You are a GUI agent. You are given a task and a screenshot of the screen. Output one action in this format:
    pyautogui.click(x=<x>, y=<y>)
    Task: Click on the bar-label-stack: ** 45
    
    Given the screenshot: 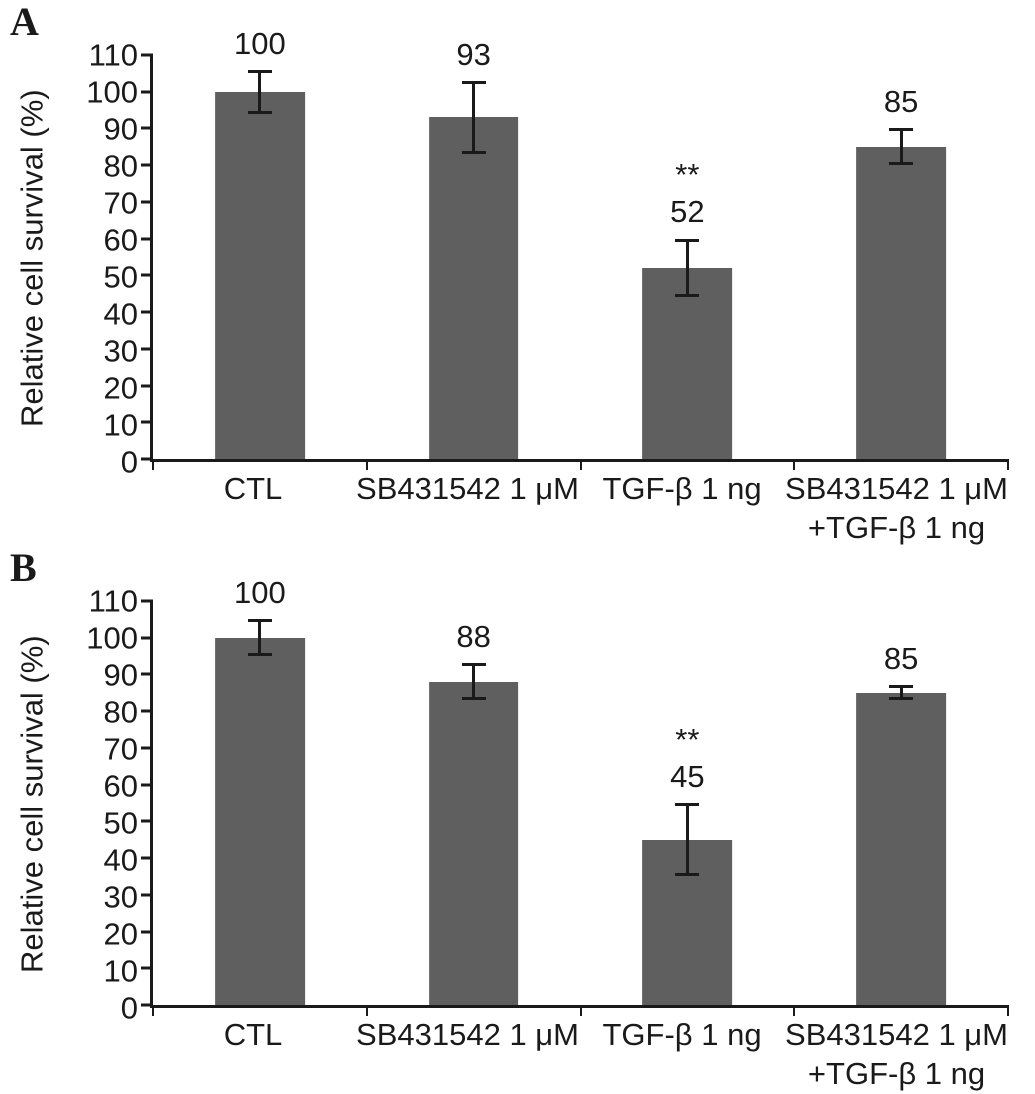 What is the action you would take?
    pyautogui.click(x=687, y=758)
    